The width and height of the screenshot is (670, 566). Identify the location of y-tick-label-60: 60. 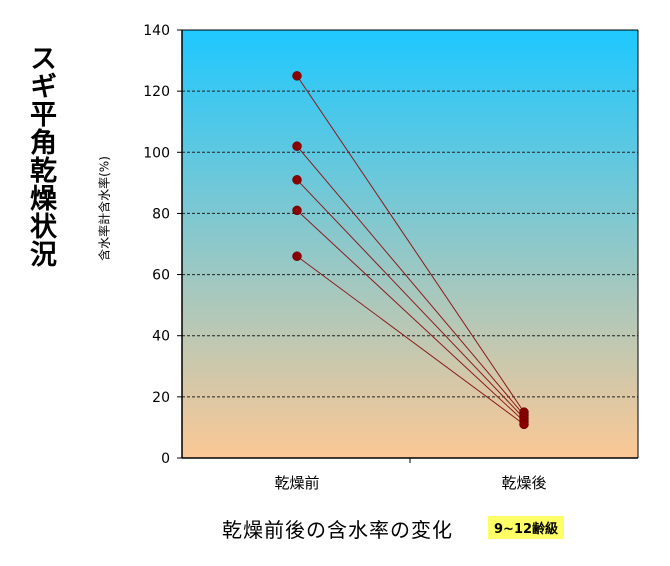
(161, 276).